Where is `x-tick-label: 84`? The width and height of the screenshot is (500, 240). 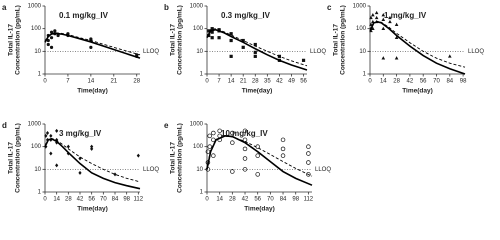 x-tick-label: 84 is located at coordinates (283, 200).